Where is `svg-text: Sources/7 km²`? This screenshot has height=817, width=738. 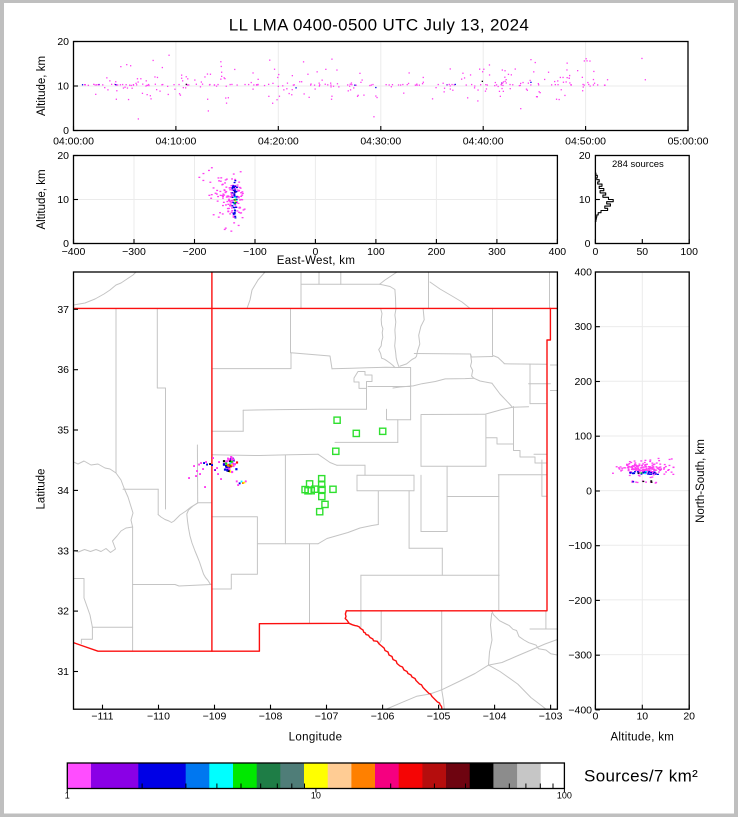 svg-text: Sources/7 km² is located at coordinates (641, 776).